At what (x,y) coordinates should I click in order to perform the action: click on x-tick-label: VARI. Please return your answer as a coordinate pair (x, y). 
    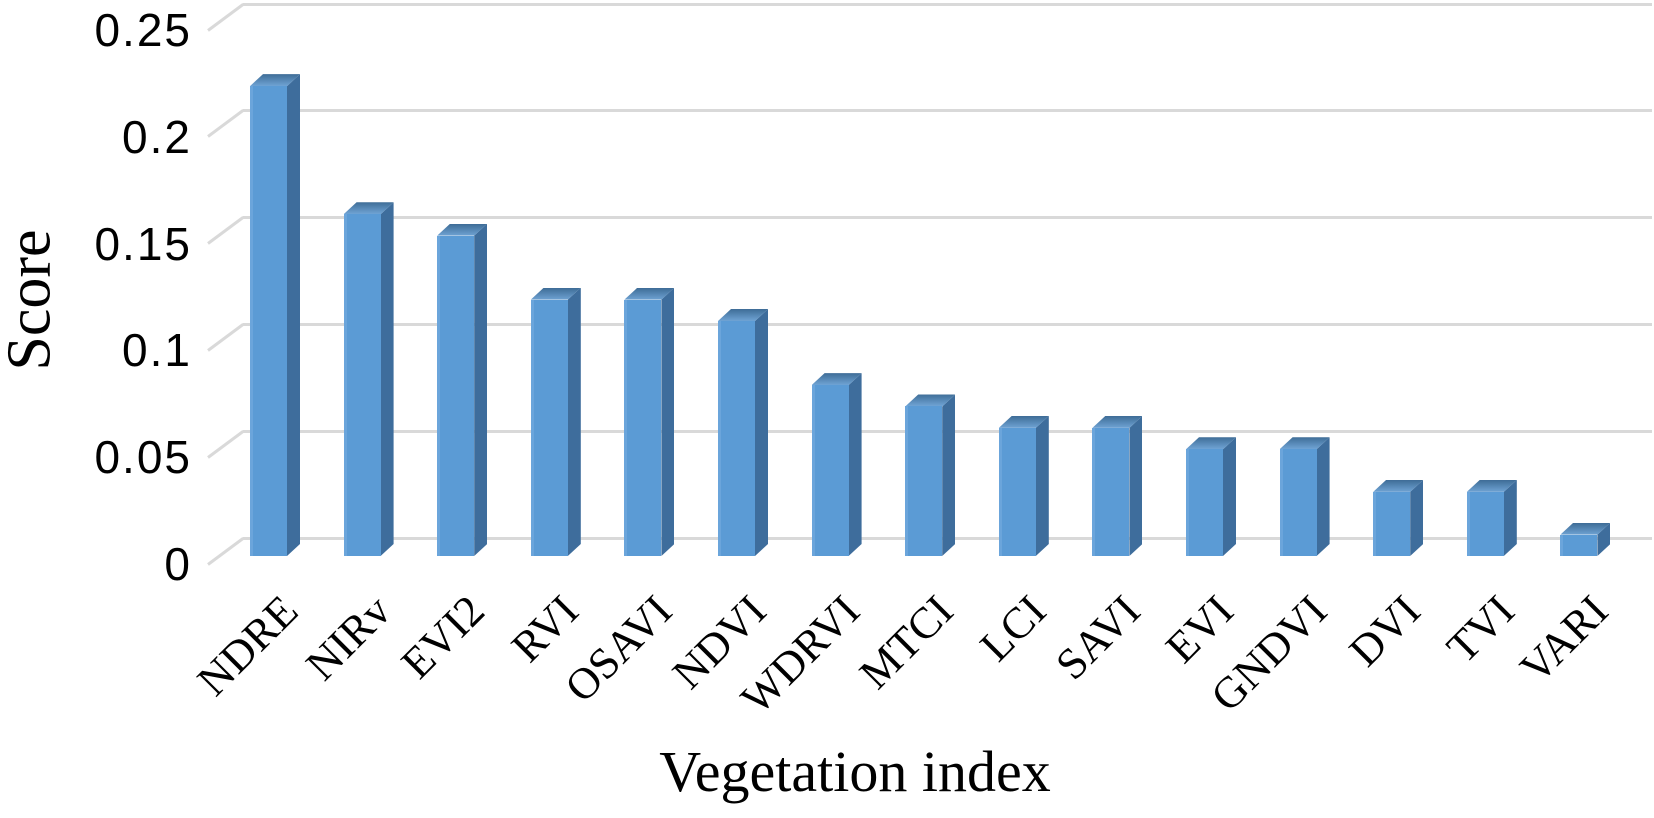
    Looking at the image, I should click on (1564, 639).